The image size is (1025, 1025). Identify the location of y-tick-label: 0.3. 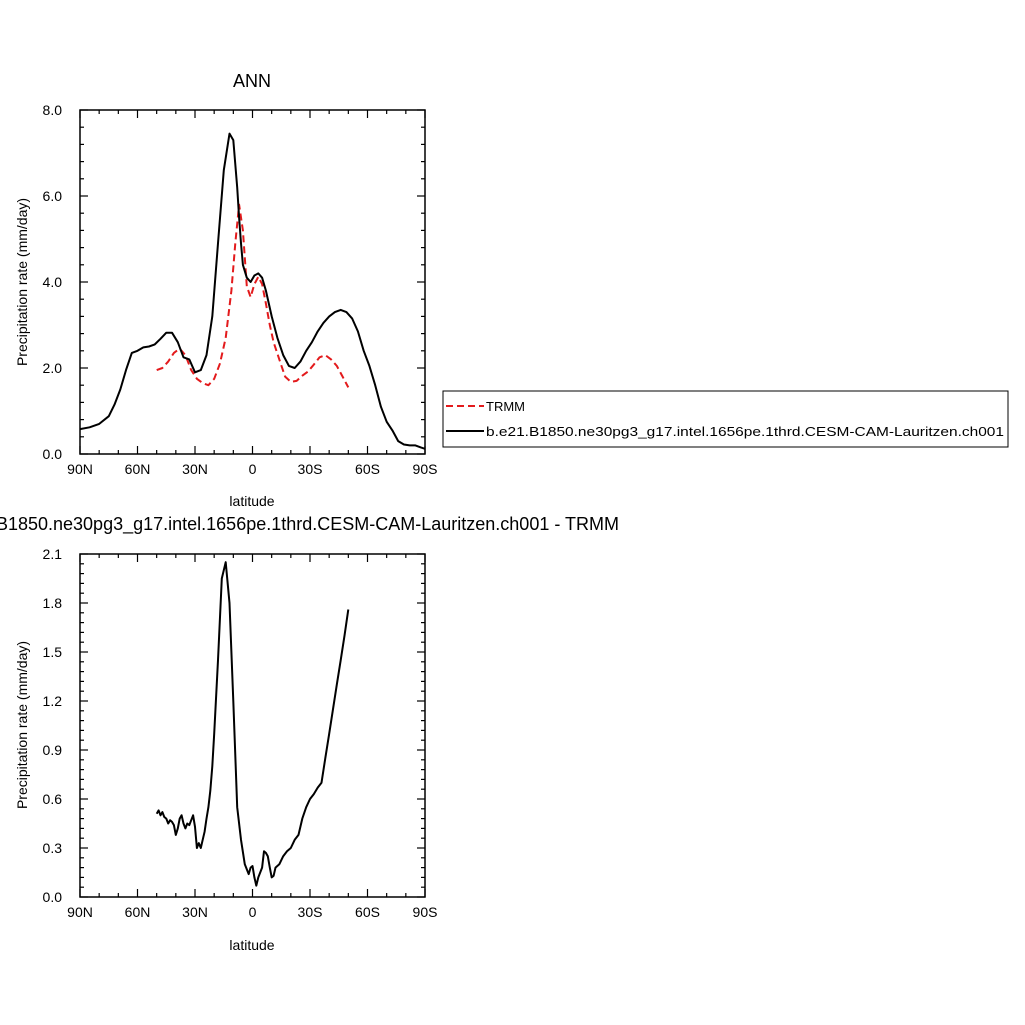
(53, 848).